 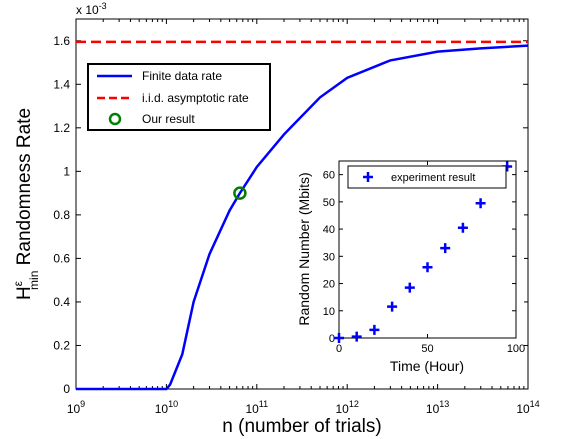 What do you see at coordinates (115, 119) in the screenshot?
I see `legend-swatch-result` at bounding box center [115, 119].